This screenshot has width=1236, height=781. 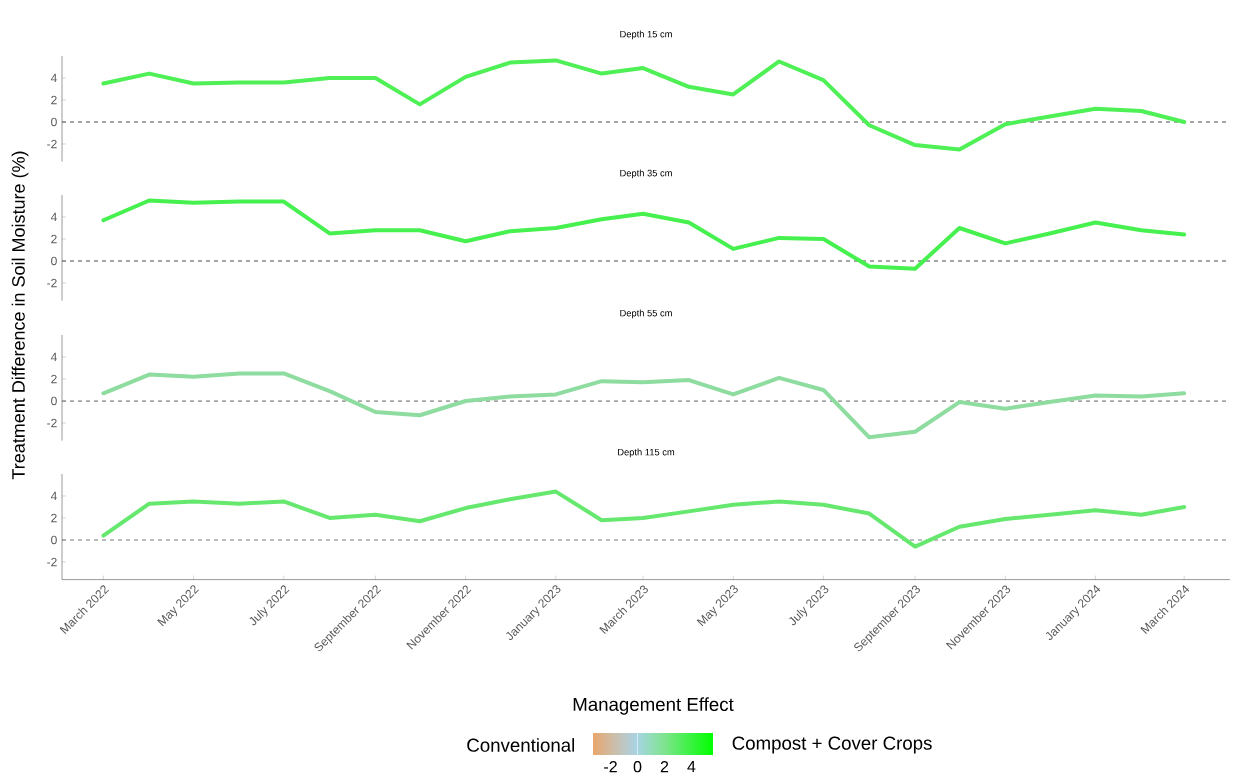 What do you see at coordinates (691, 767) in the screenshot?
I see `color-bar-label: 4` at bounding box center [691, 767].